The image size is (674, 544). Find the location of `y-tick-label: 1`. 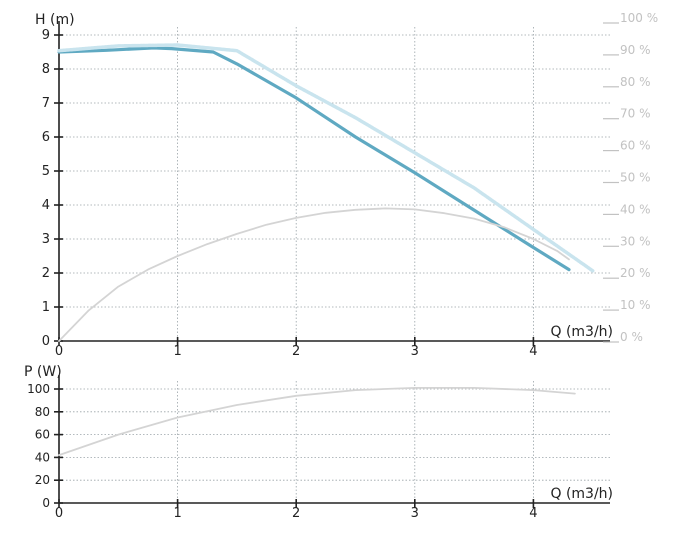

y-tick-label: 1 is located at coordinates (46, 307).